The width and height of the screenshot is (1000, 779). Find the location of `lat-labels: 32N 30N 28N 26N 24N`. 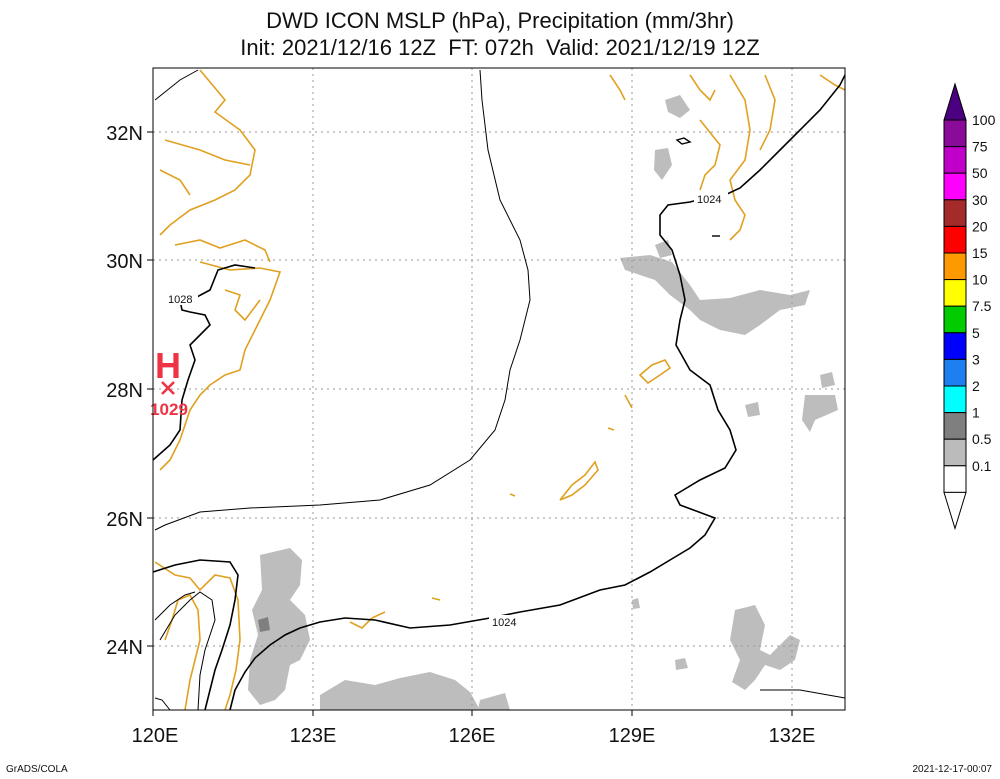

lat-labels: 32N 30N 28N 26N 24N is located at coordinates (124, 391).